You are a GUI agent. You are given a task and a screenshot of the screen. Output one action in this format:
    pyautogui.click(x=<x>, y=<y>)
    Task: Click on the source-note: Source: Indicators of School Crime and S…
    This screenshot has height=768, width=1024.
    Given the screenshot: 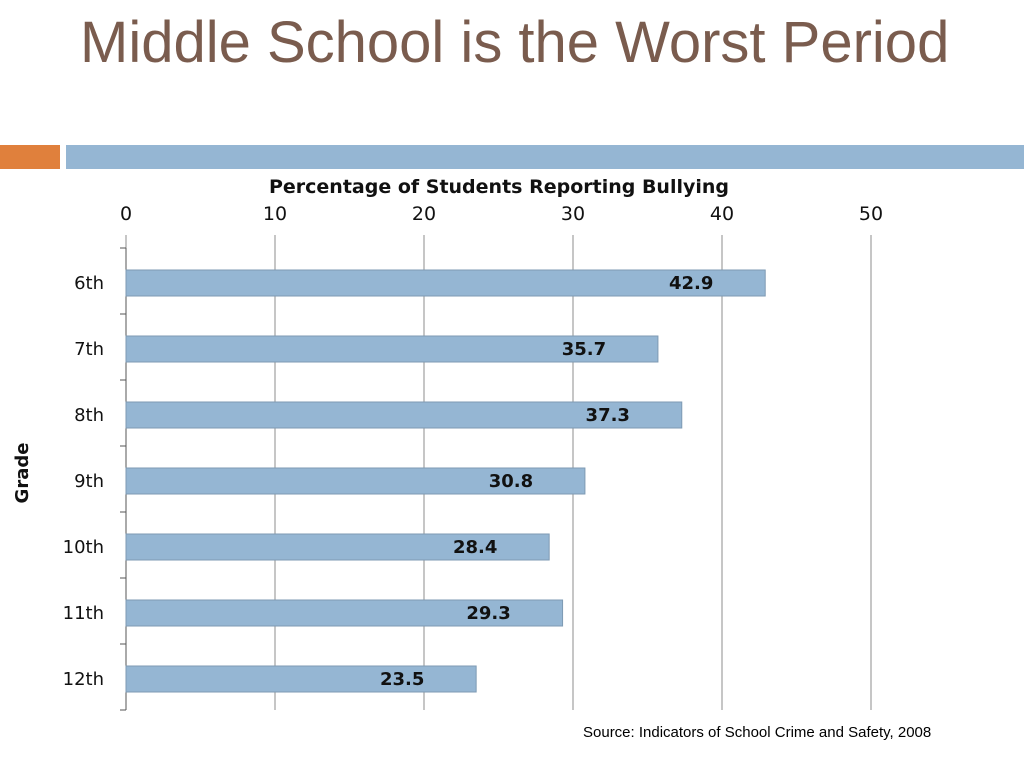 What is the action you would take?
    pyautogui.click(x=757, y=732)
    